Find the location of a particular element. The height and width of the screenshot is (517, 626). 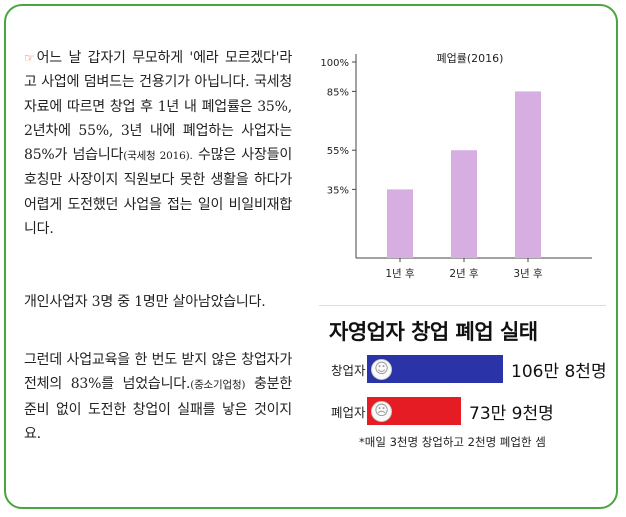

y-tick-label: 100% is located at coordinates (334, 63).